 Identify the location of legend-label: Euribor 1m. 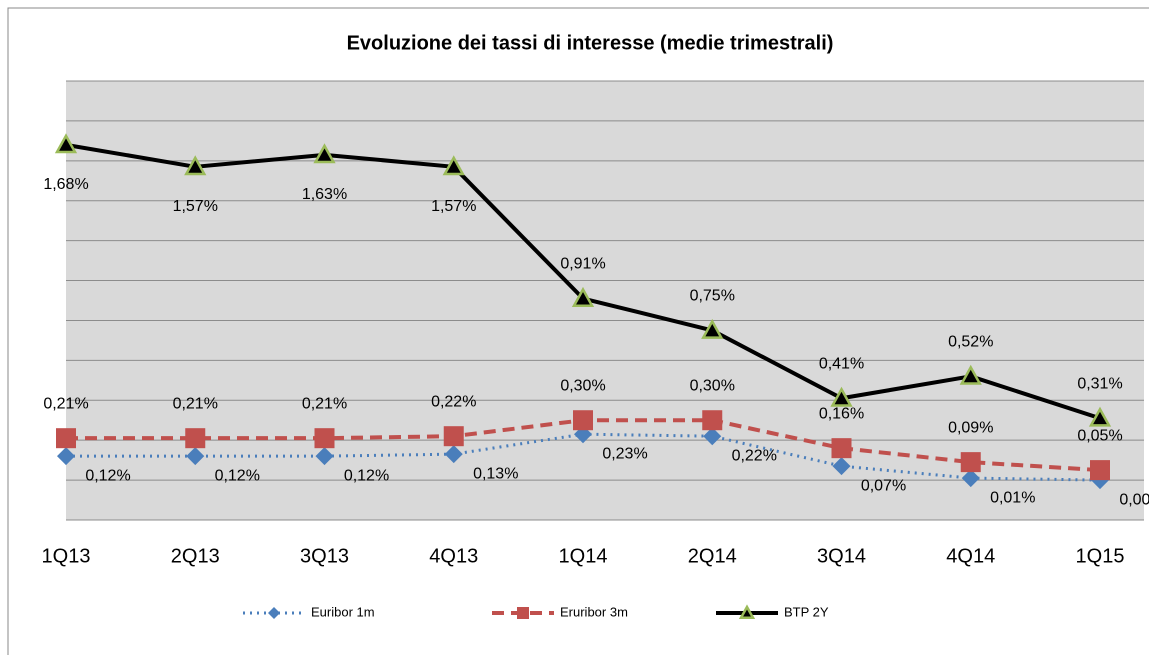
(343, 611).